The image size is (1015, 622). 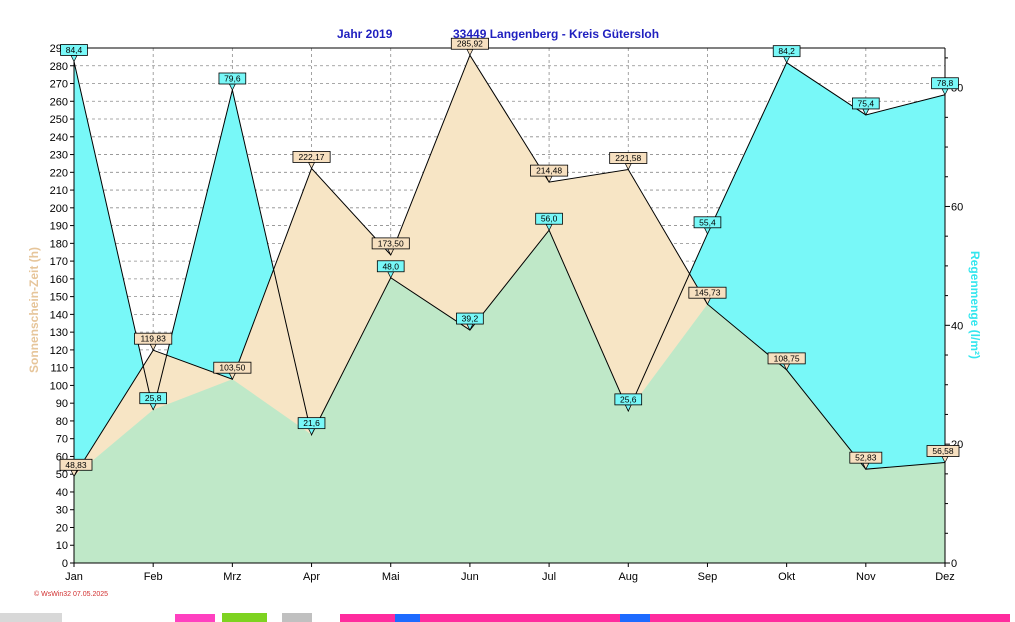 I want to click on x-tick-label: Jul, so click(x=549, y=577).